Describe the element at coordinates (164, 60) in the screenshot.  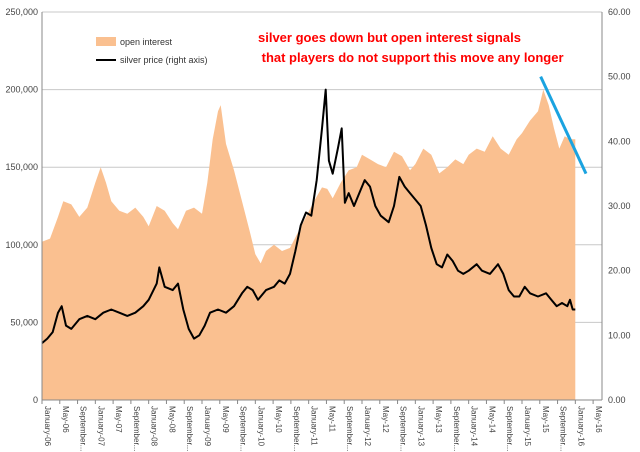
I see `legend-label-silver-price: silver price (right axis)` at that location.